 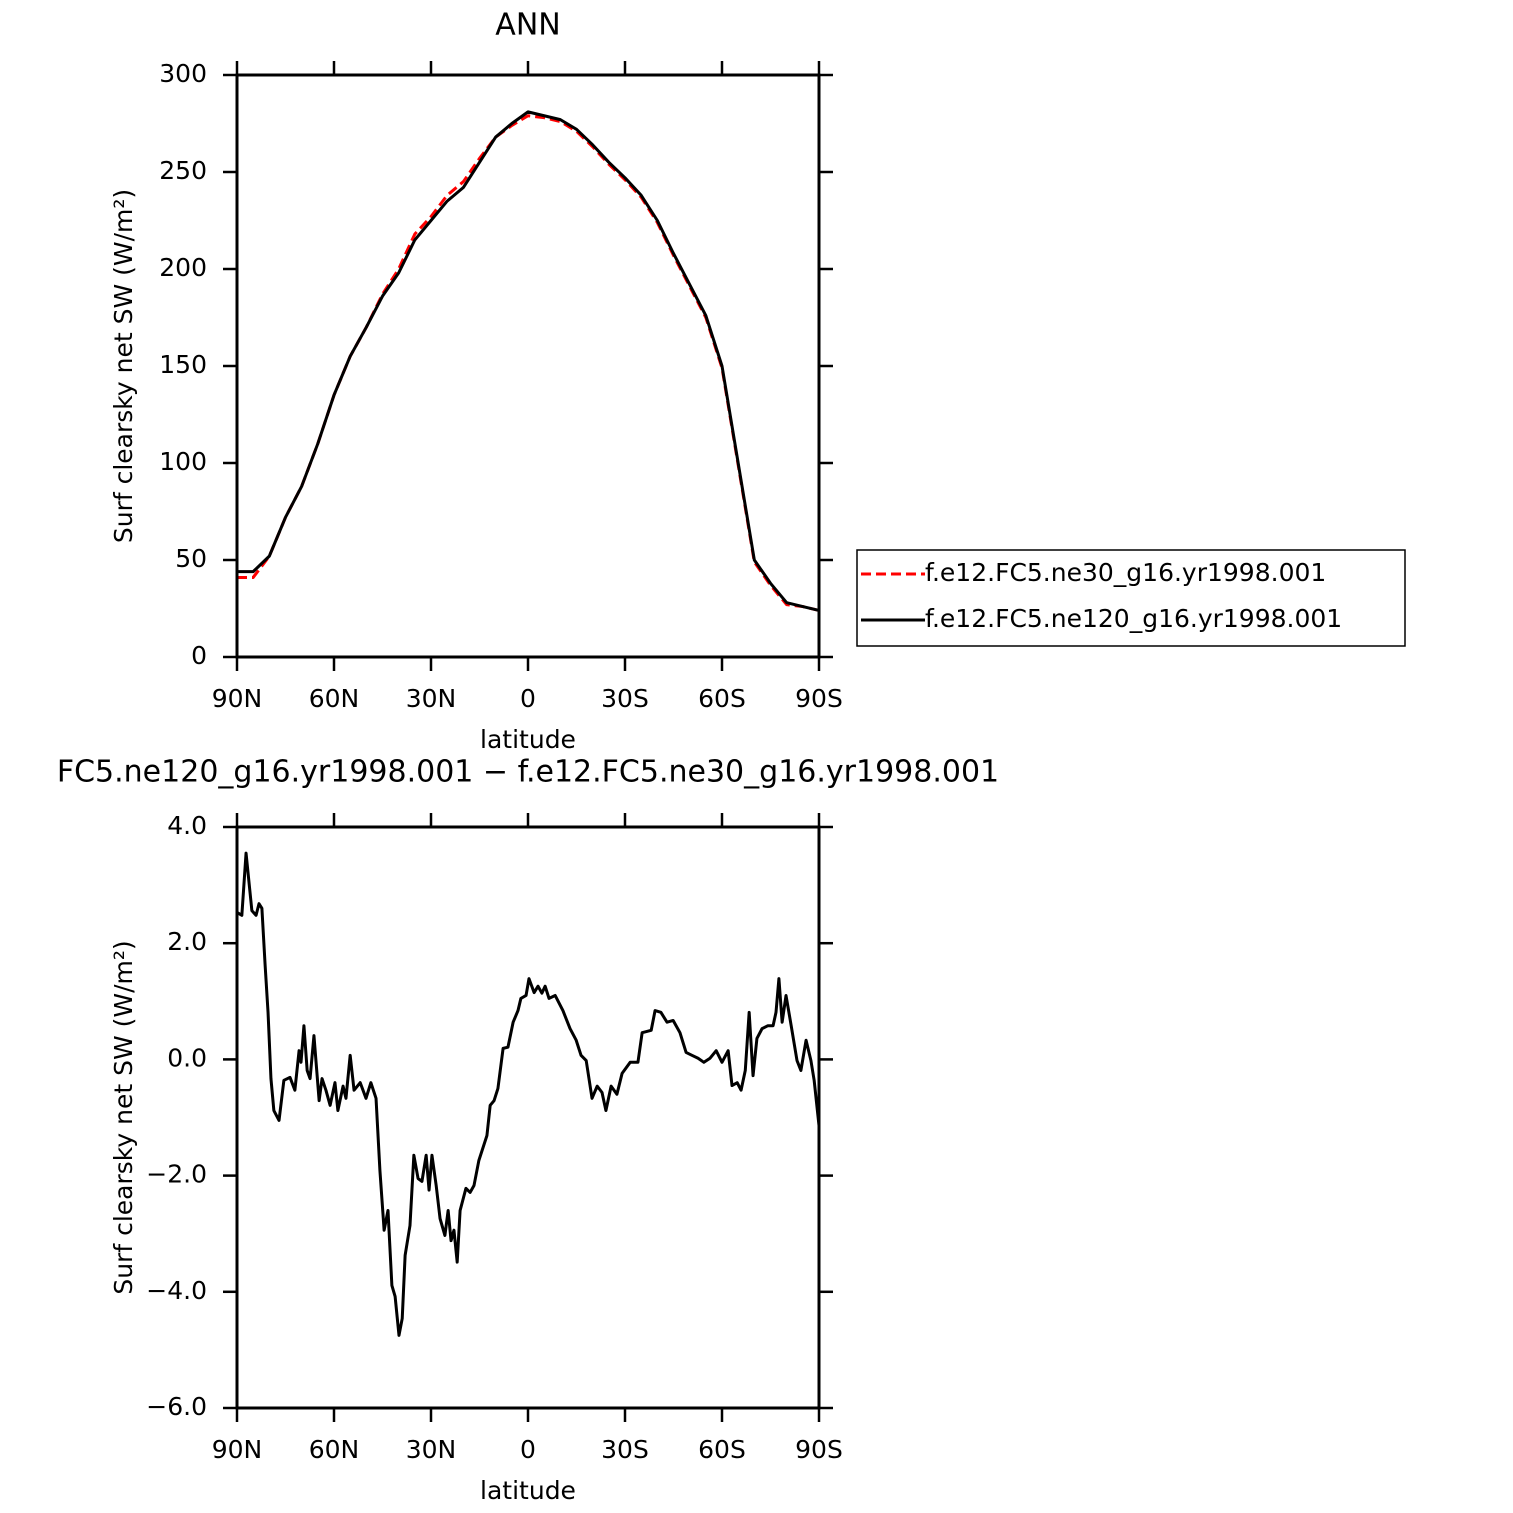 I want to click on y-tick-label: 2.0, so click(x=187, y=941).